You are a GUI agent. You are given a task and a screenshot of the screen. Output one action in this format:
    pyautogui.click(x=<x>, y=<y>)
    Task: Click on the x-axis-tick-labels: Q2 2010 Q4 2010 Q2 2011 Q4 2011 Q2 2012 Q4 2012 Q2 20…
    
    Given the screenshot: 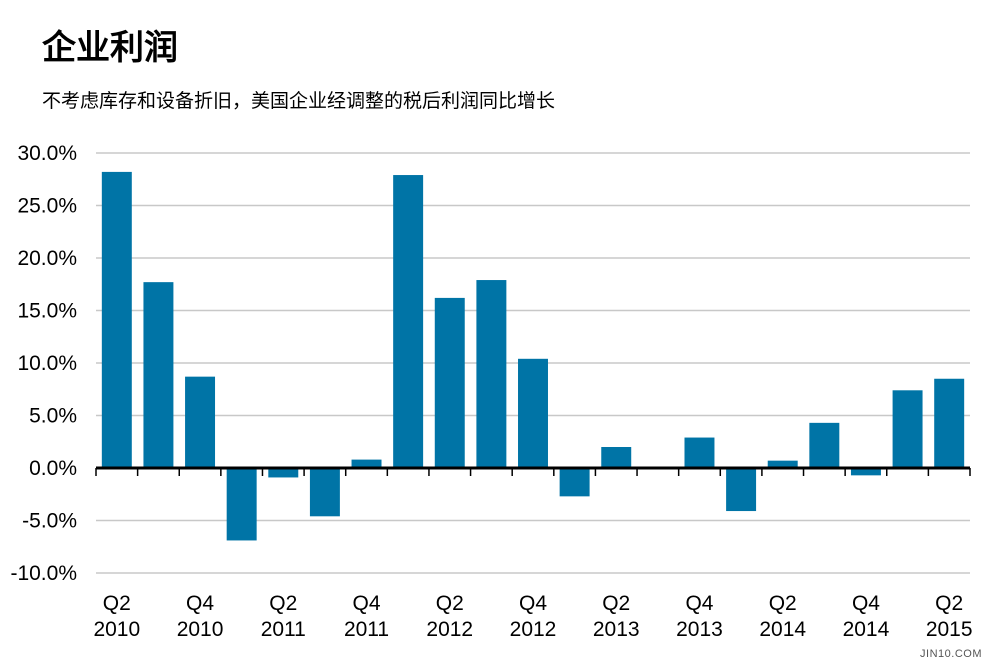 What is the action you would take?
    pyautogui.click(x=532, y=616)
    